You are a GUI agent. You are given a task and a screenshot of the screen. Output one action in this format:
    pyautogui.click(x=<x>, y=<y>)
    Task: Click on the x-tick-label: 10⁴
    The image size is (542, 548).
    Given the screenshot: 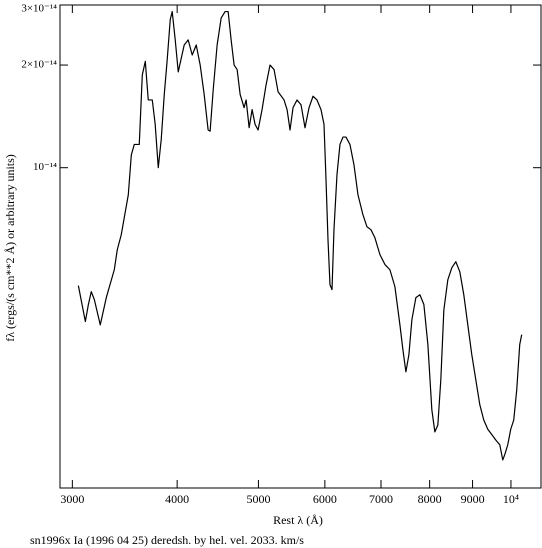 What is the action you would take?
    pyautogui.click(x=511, y=499)
    